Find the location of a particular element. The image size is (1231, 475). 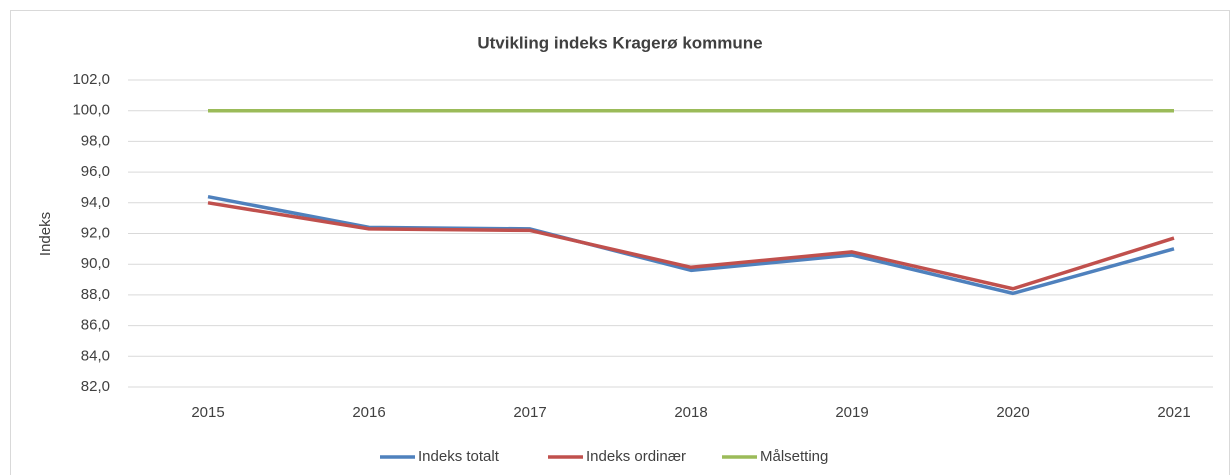

x-tick-label: 2020 is located at coordinates (1012, 412).